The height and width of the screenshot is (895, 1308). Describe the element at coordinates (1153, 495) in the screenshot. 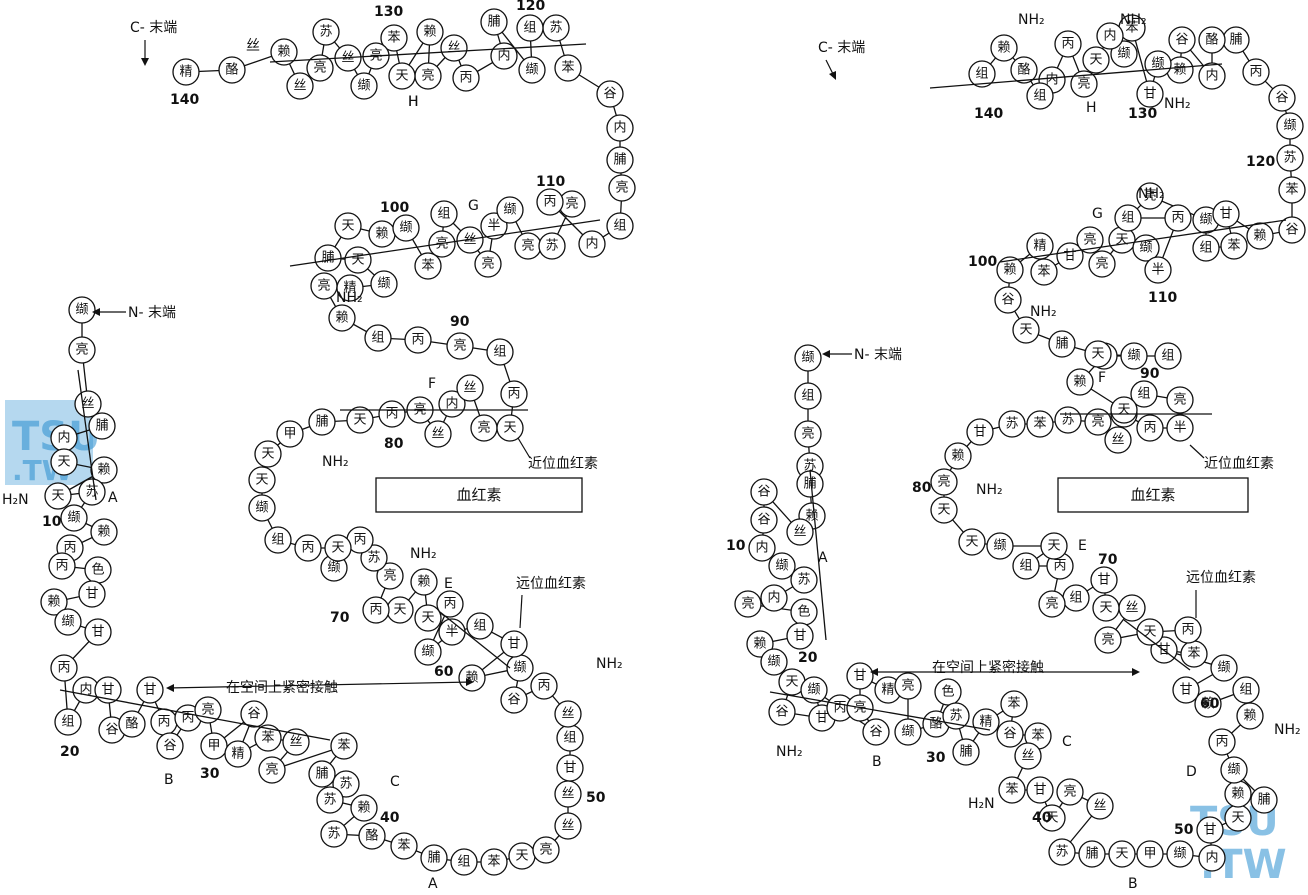

I see `heme-box-right: 血红素` at that location.